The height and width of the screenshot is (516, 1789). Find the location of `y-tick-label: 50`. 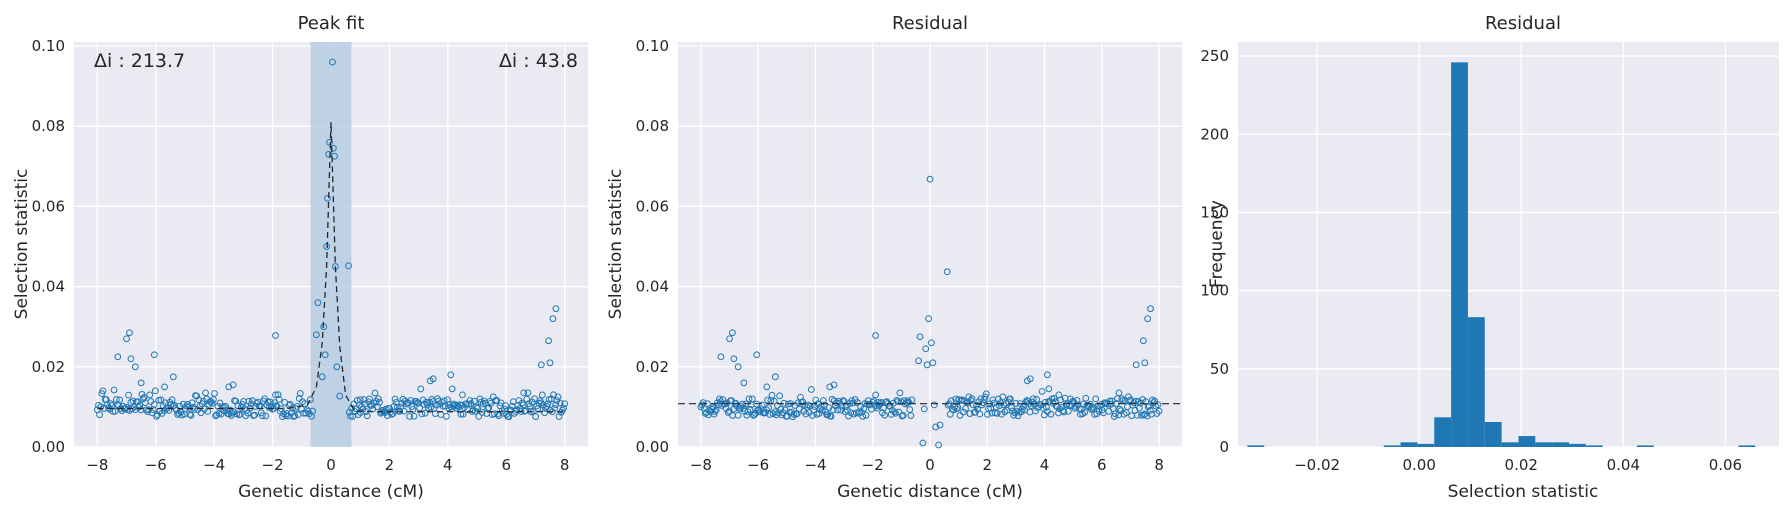

y-tick-label: 50 is located at coordinates (1219, 369).